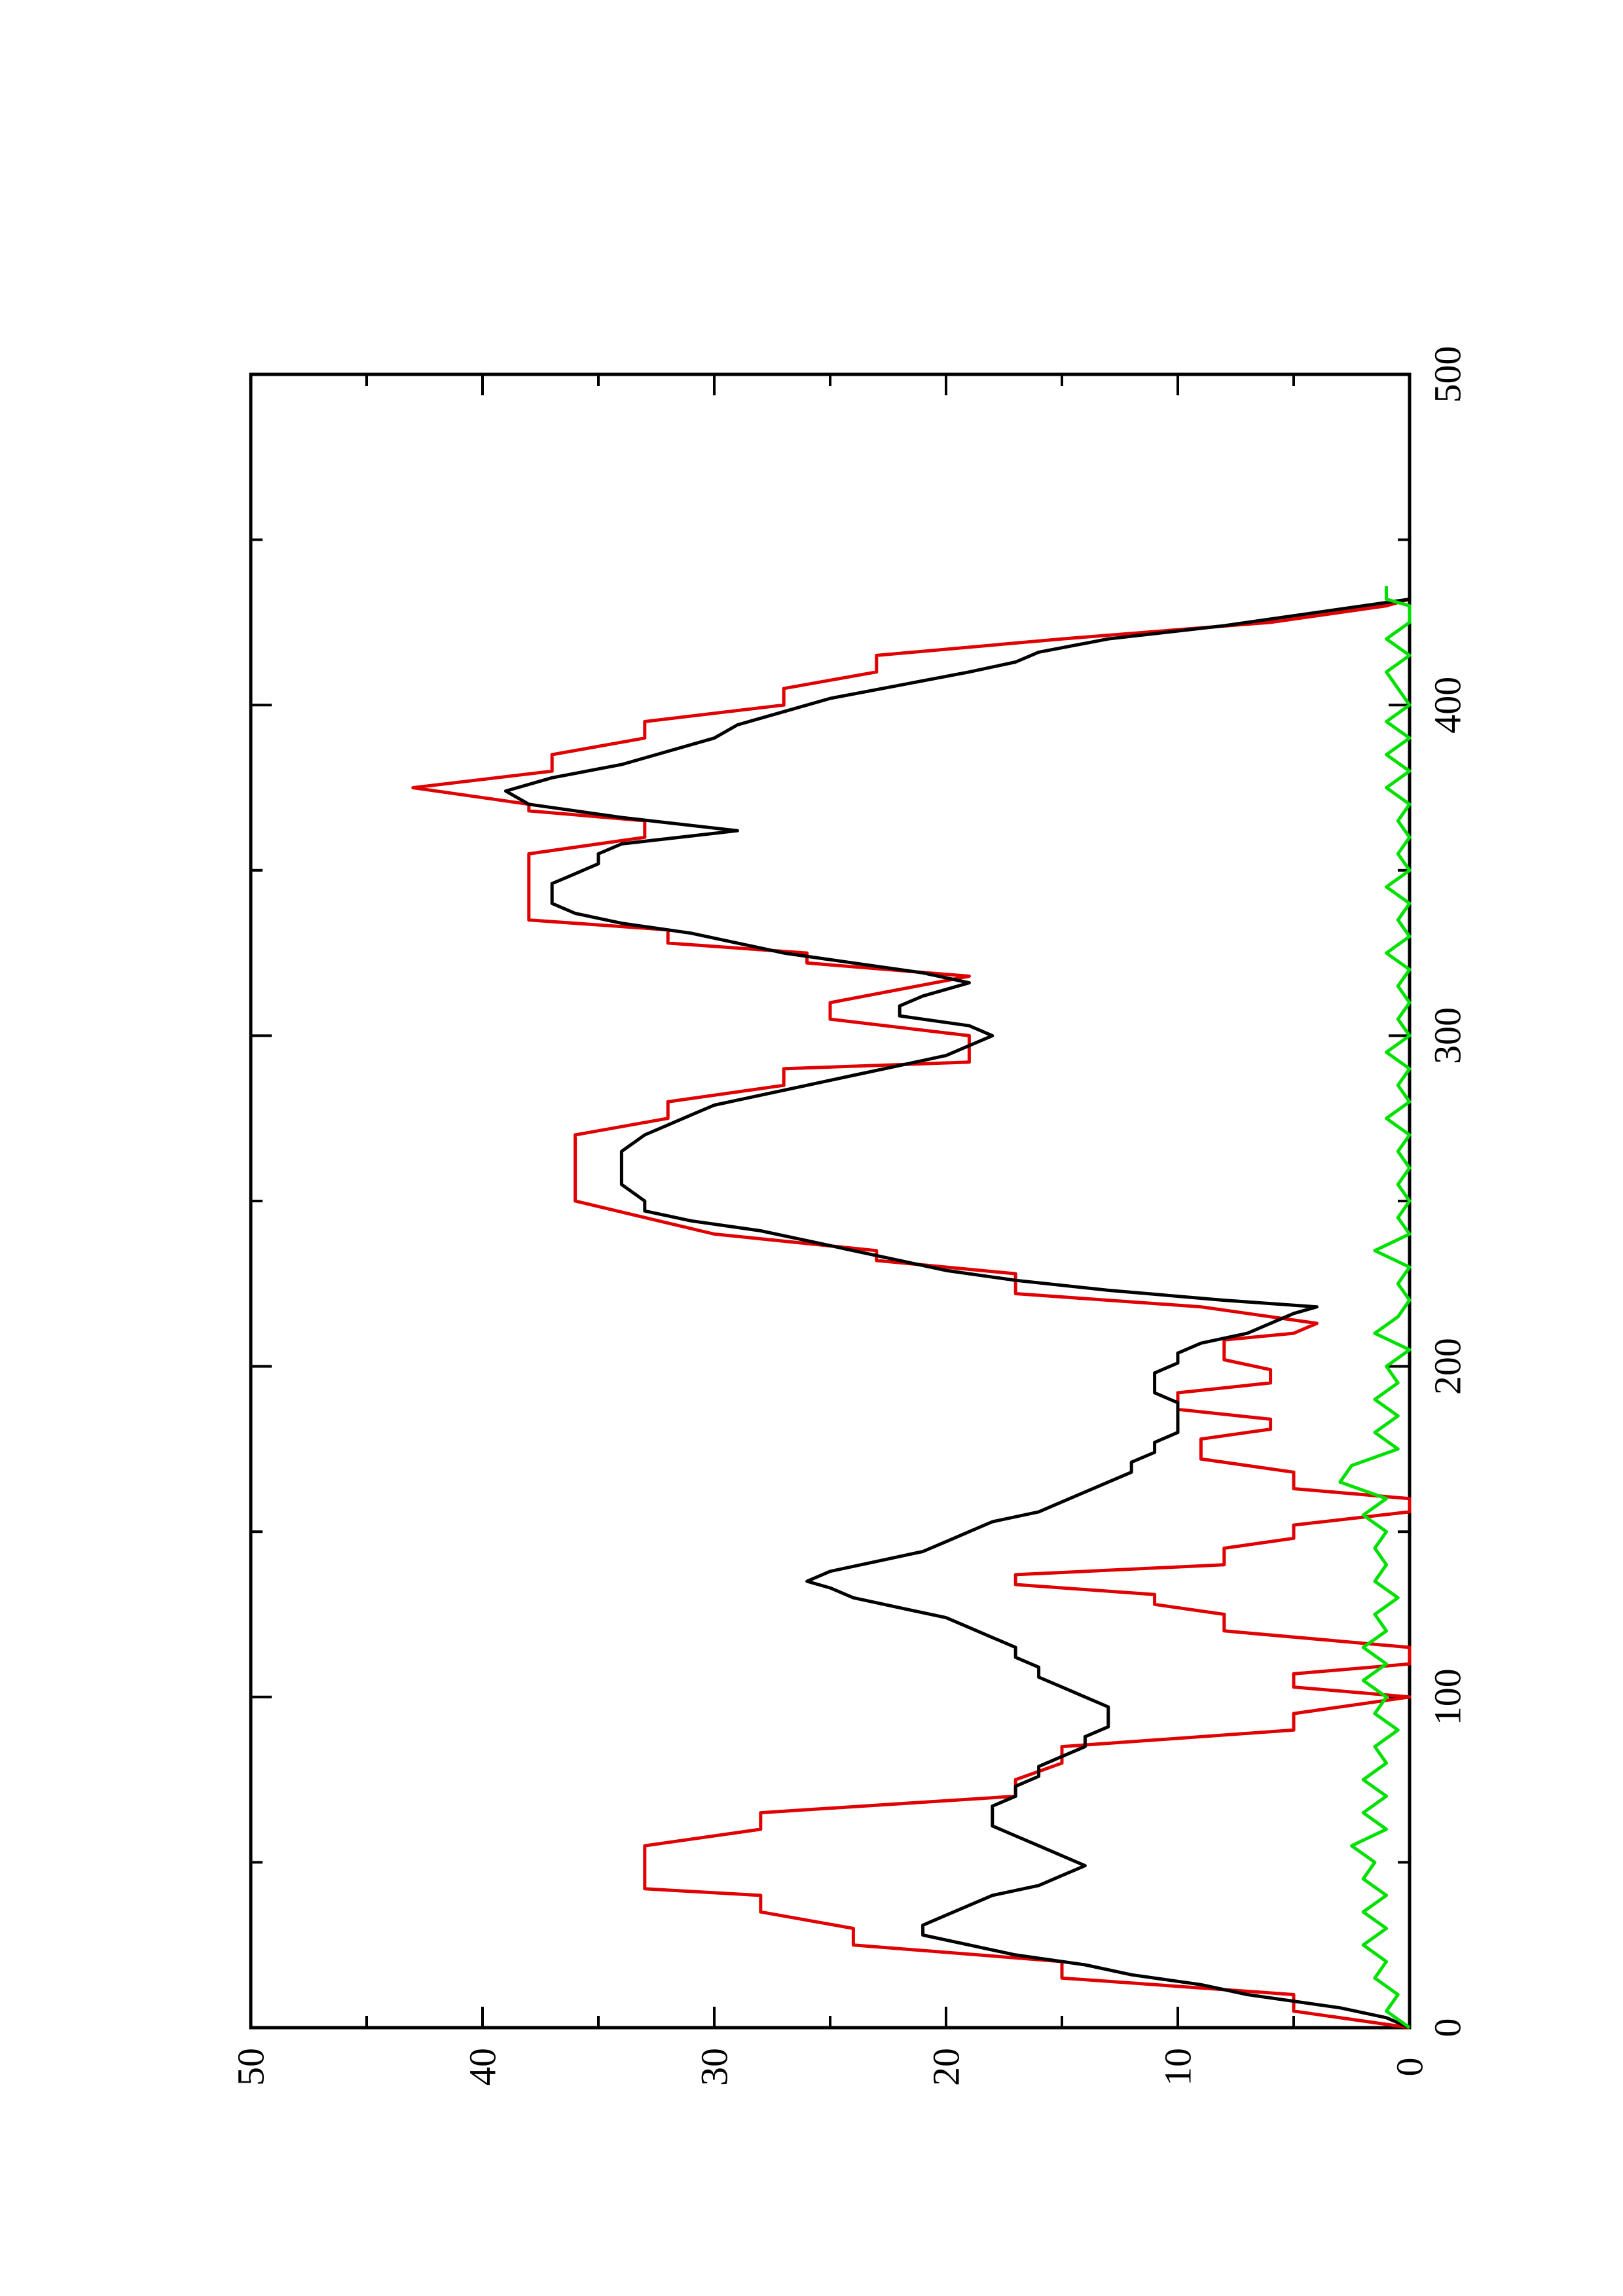 The image size is (1623, 2296). I want to click on x-tick-label: 500, so click(1448, 374).